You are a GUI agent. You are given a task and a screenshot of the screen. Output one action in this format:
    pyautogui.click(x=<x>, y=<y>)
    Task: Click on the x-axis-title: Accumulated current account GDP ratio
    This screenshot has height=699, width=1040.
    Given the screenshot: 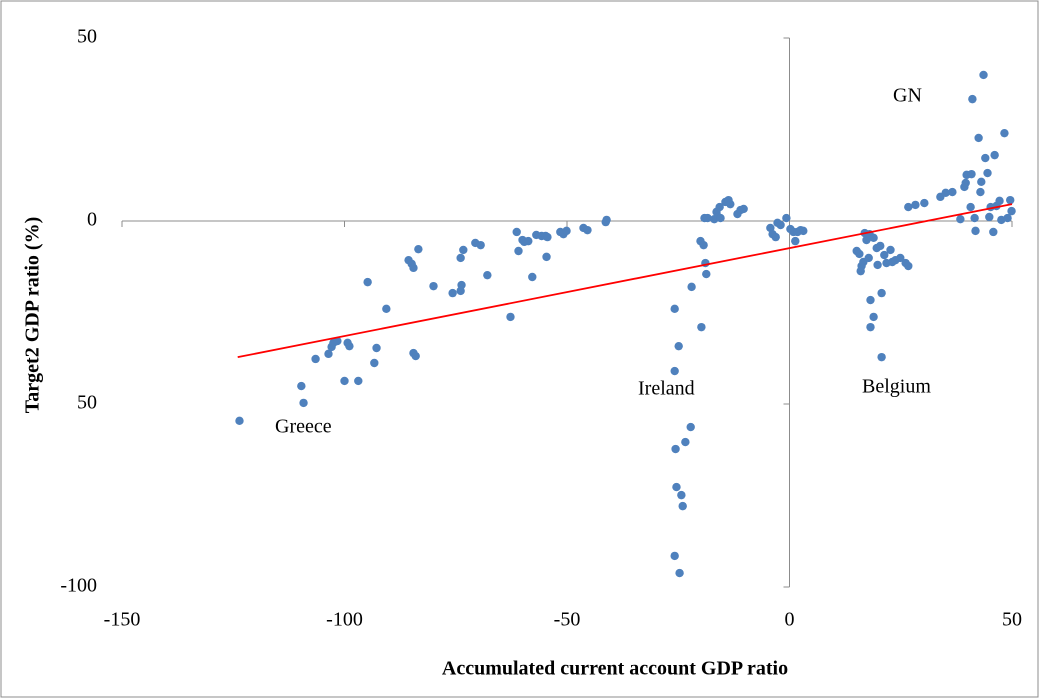 What is the action you would take?
    pyautogui.click(x=615, y=669)
    